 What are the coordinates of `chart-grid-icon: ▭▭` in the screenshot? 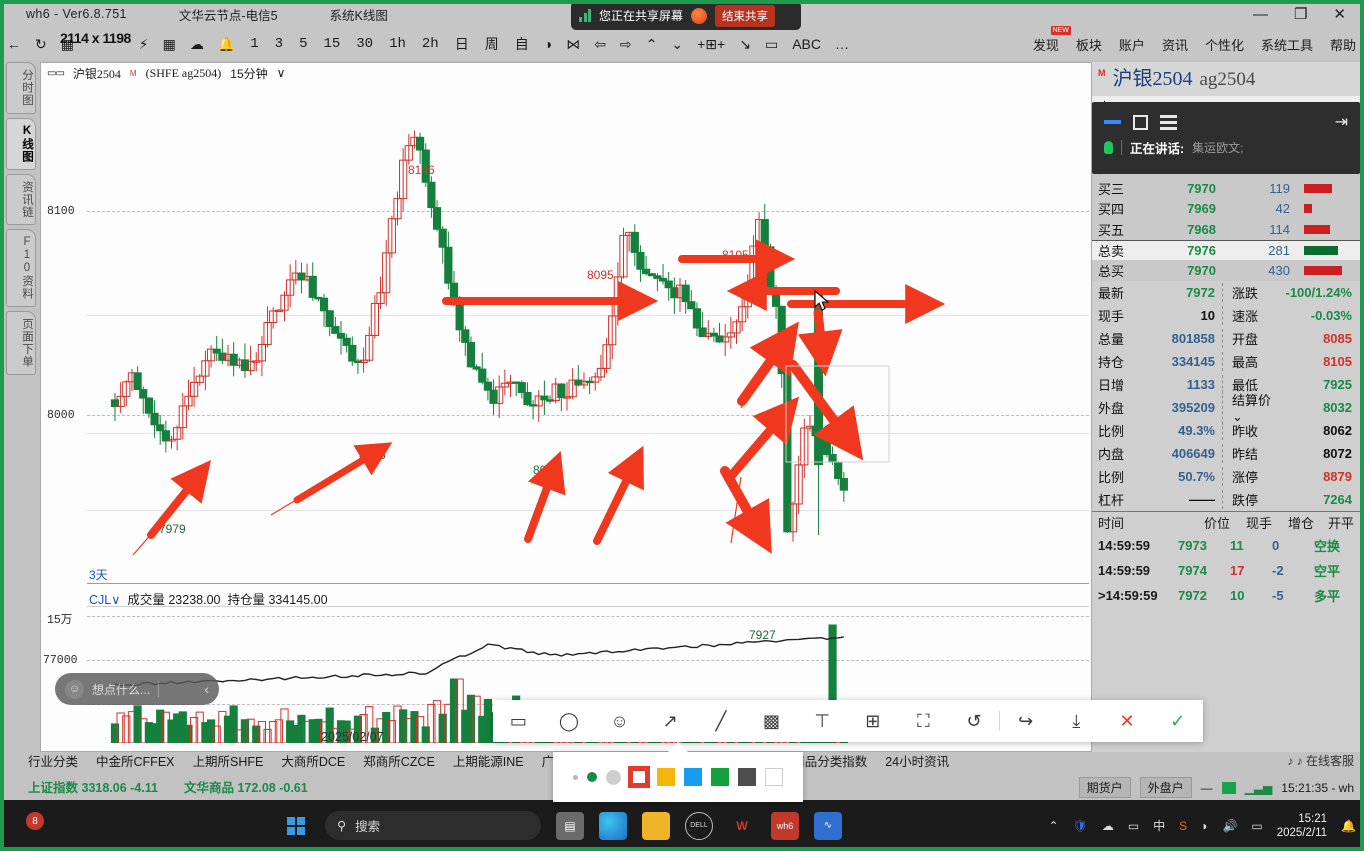 It's located at (56, 73).